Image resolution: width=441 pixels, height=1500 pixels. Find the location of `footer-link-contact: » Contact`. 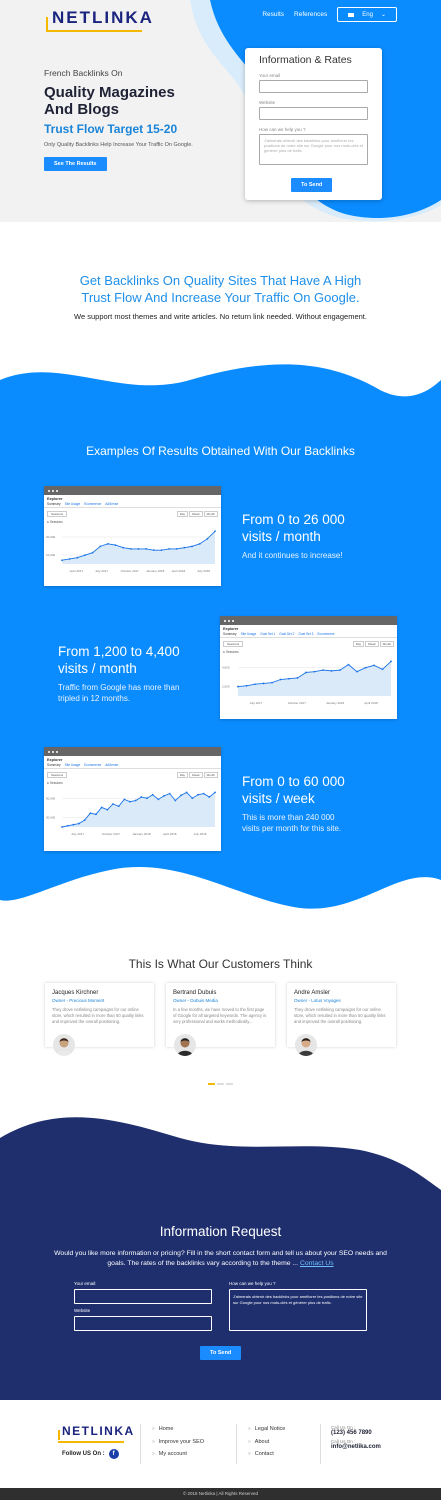

footer-link-contact: » Contact is located at coordinates (266, 1454).